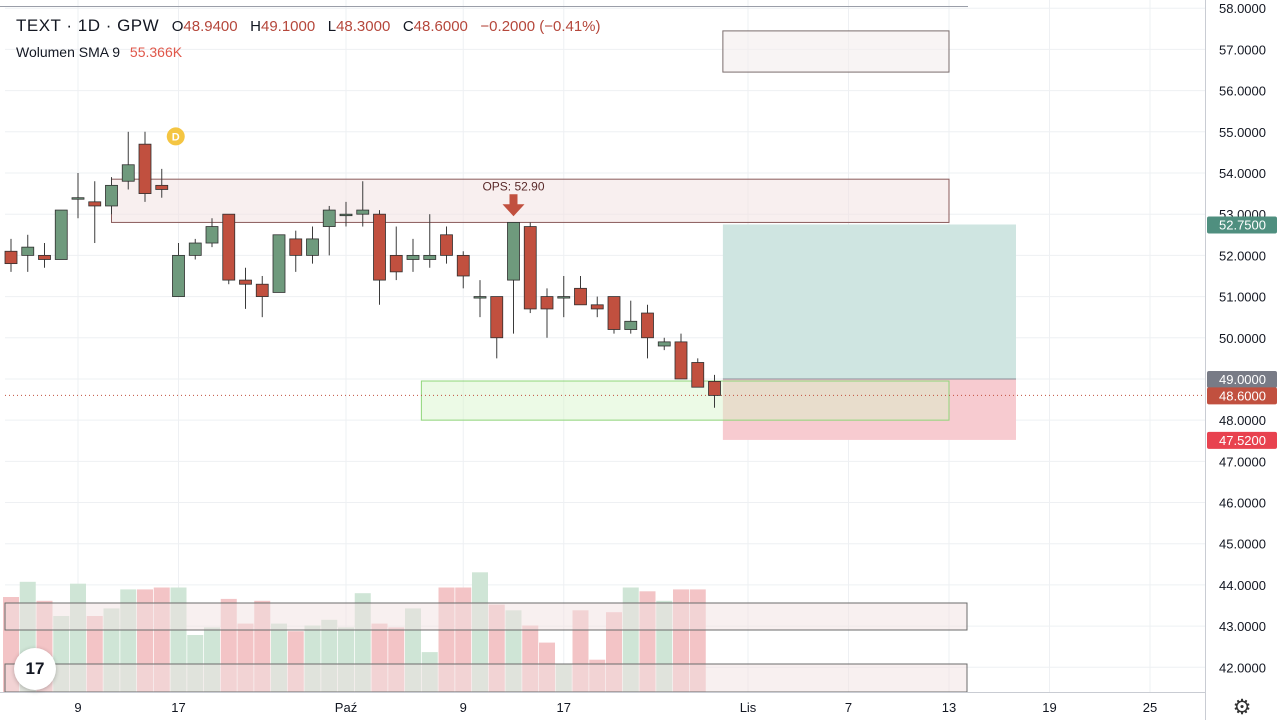  I want to click on close-label: C, so click(408, 26).